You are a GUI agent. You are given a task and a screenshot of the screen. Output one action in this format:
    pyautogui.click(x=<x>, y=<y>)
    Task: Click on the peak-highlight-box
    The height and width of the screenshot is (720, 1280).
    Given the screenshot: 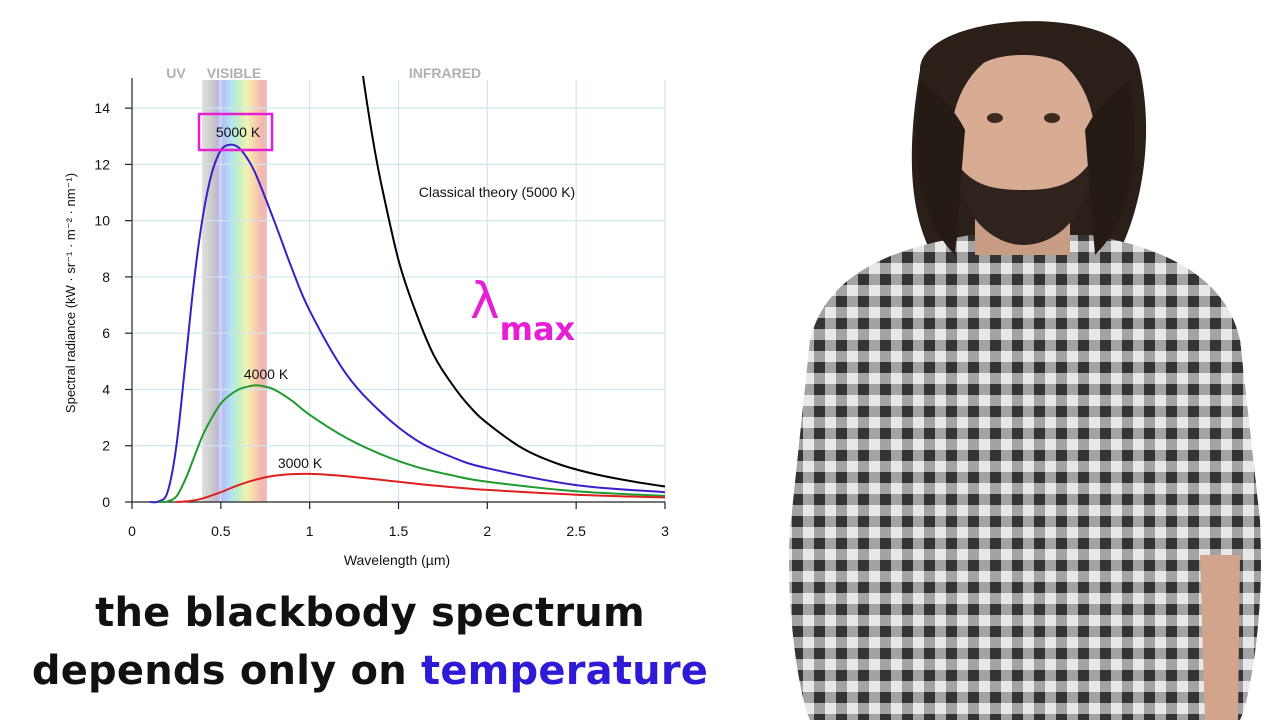 What is the action you would take?
    pyautogui.click(x=235, y=132)
    